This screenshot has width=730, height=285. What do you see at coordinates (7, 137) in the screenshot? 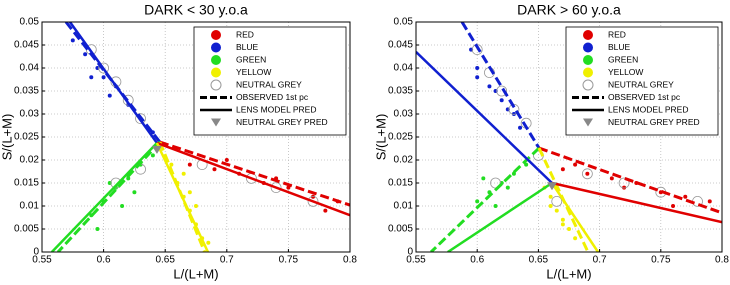
I see `y-axis-label: S/(L+M)` at bounding box center [7, 137].